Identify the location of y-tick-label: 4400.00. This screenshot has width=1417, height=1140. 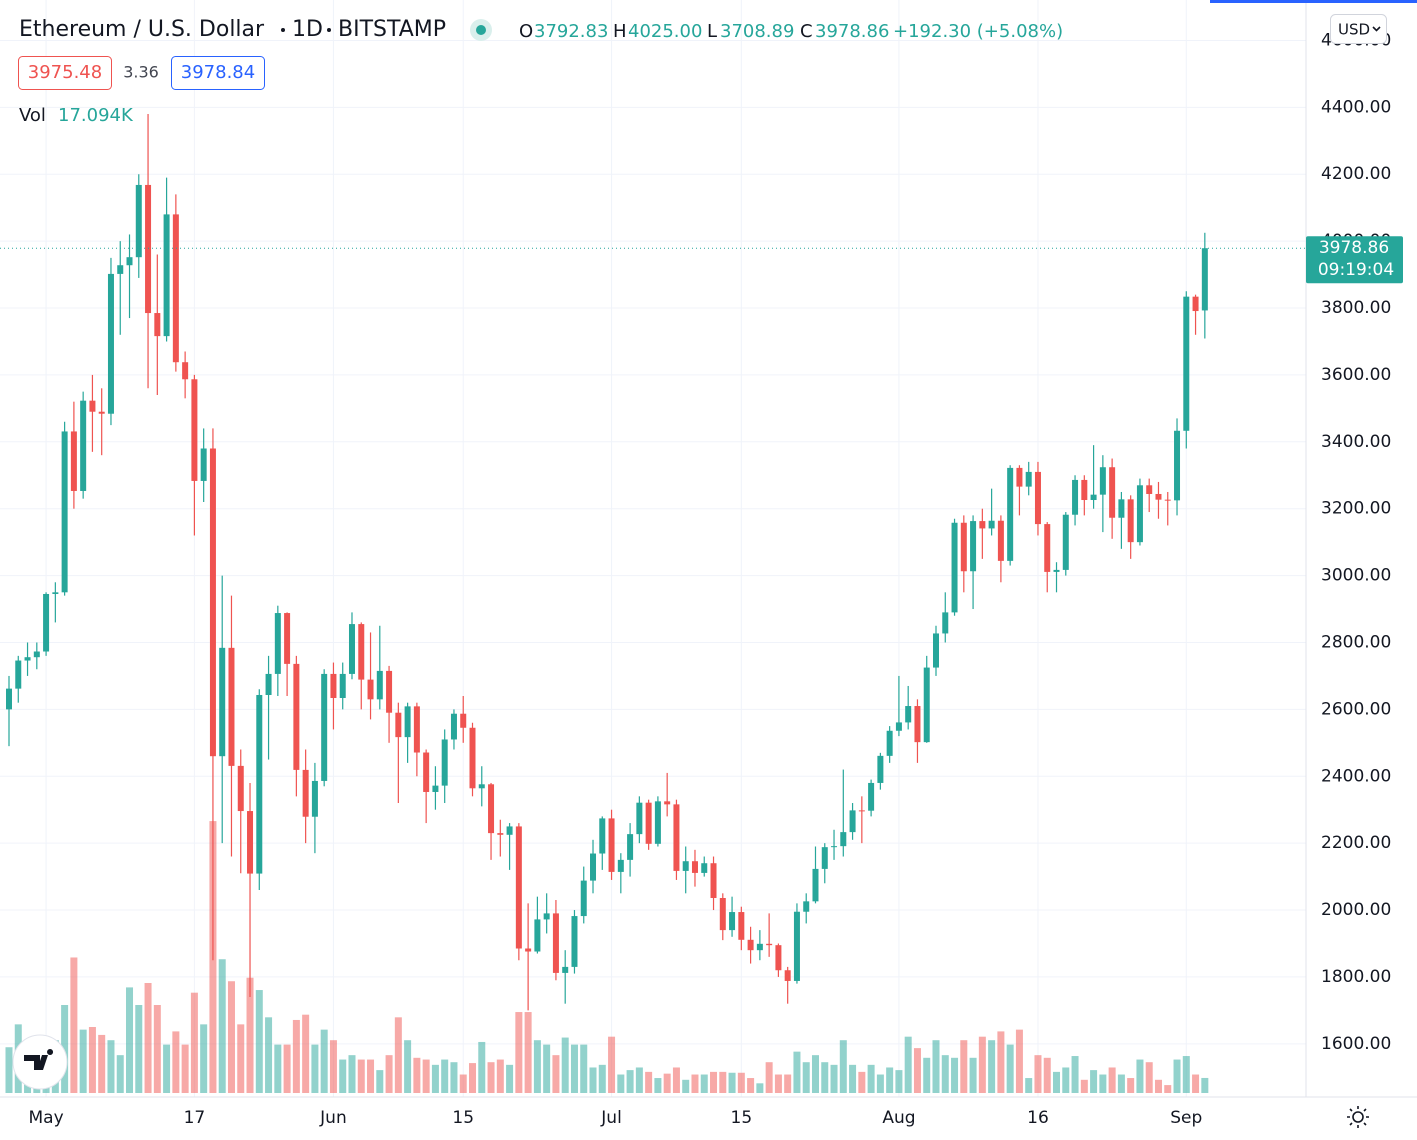
(1356, 107).